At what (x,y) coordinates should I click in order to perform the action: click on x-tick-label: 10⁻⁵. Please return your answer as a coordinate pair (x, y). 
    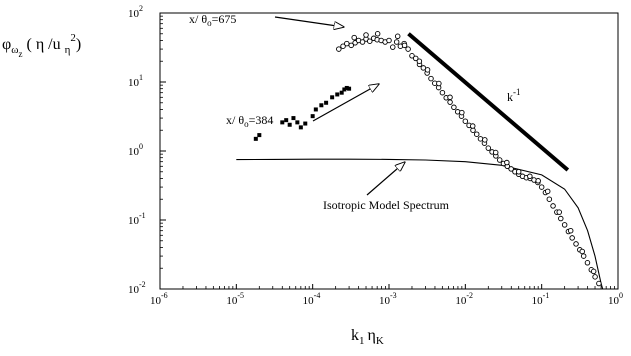
    Looking at the image, I should click on (235, 299).